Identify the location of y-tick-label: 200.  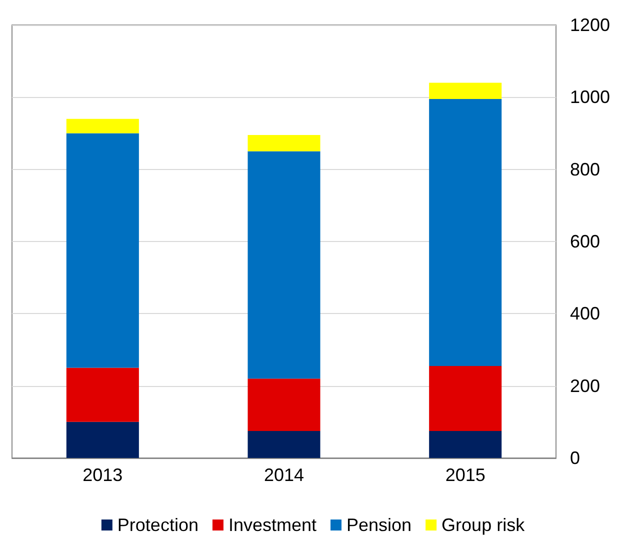
(585, 386).